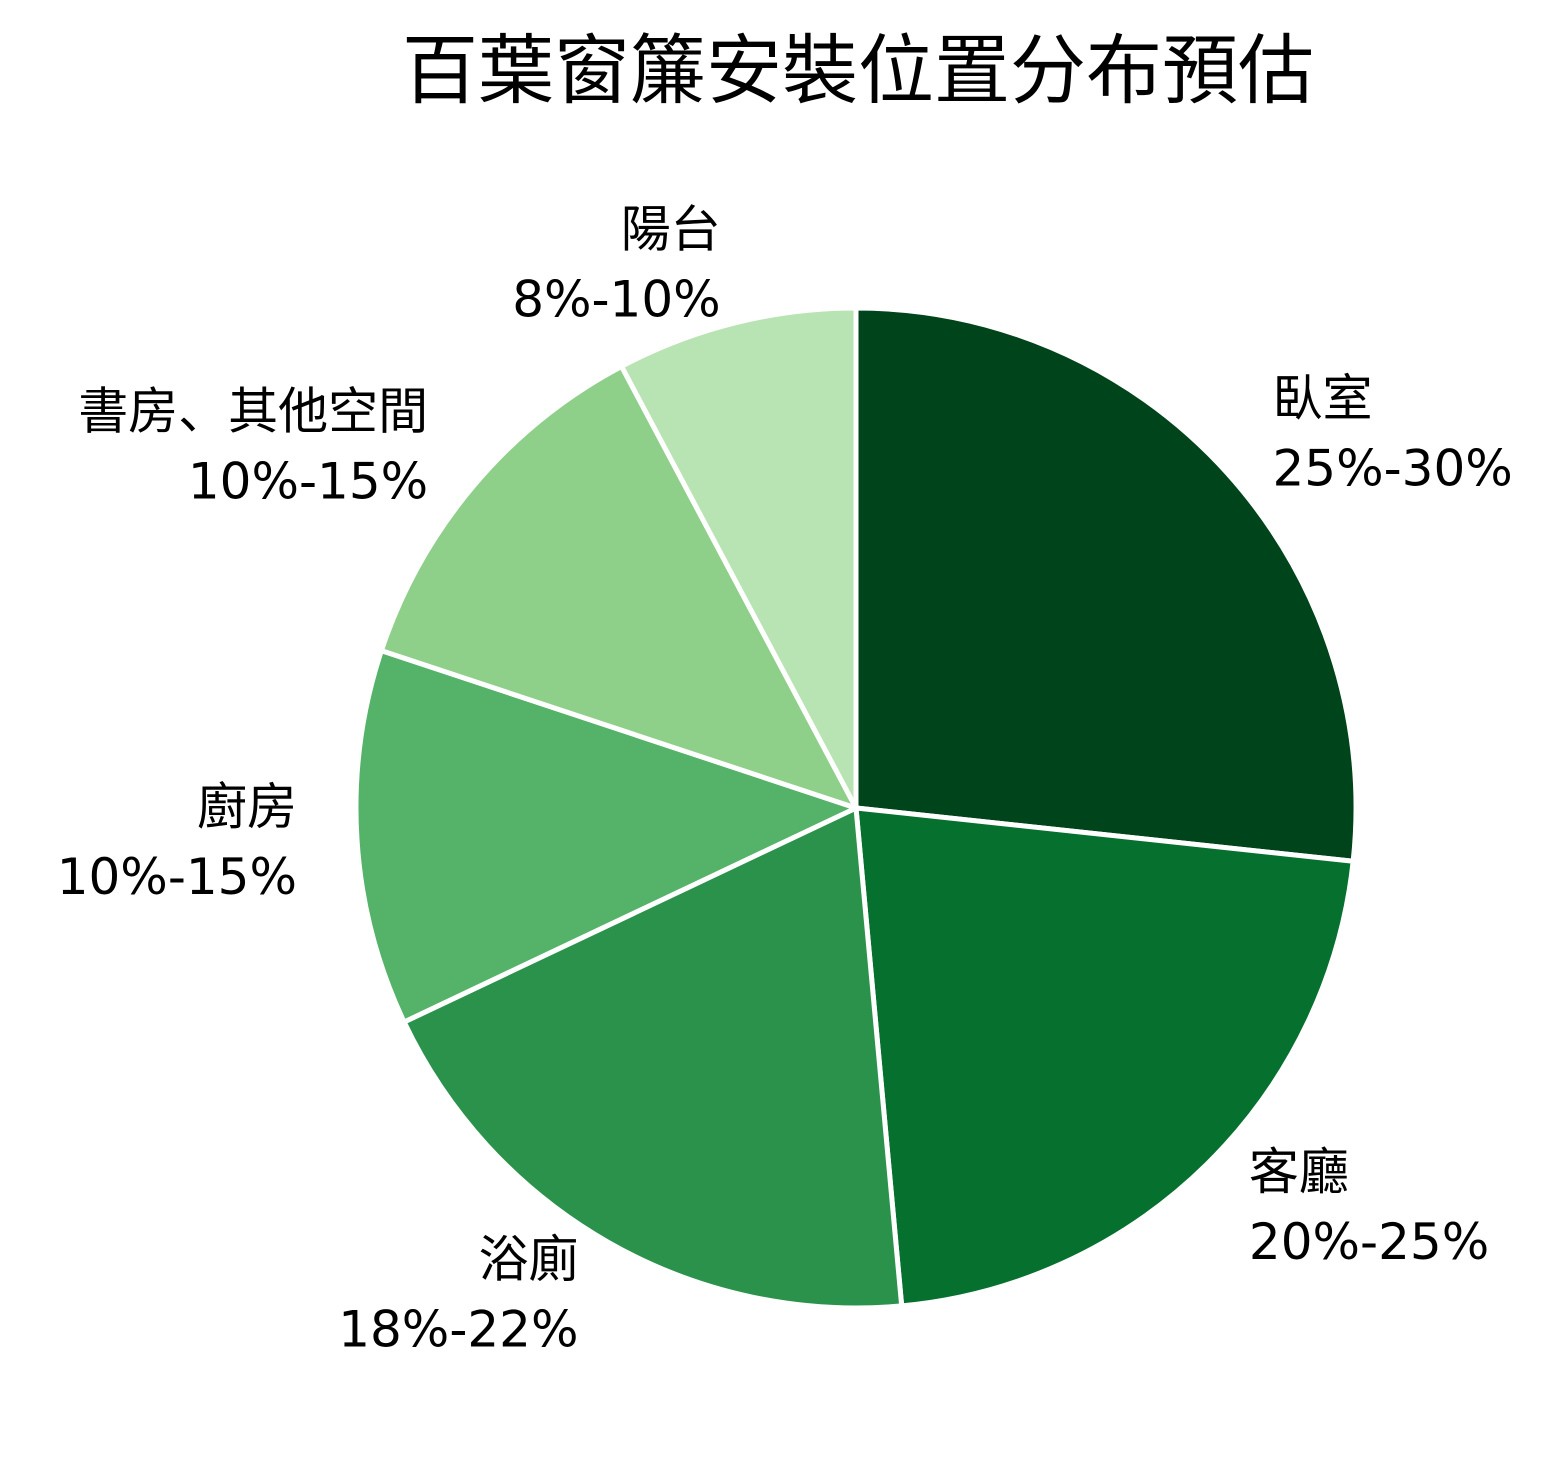 The image size is (1559, 1468). What do you see at coordinates (616, 300) in the screenshot?
I see `slice-label-range-5: 8%-10%` at bounding box center [616, 300].